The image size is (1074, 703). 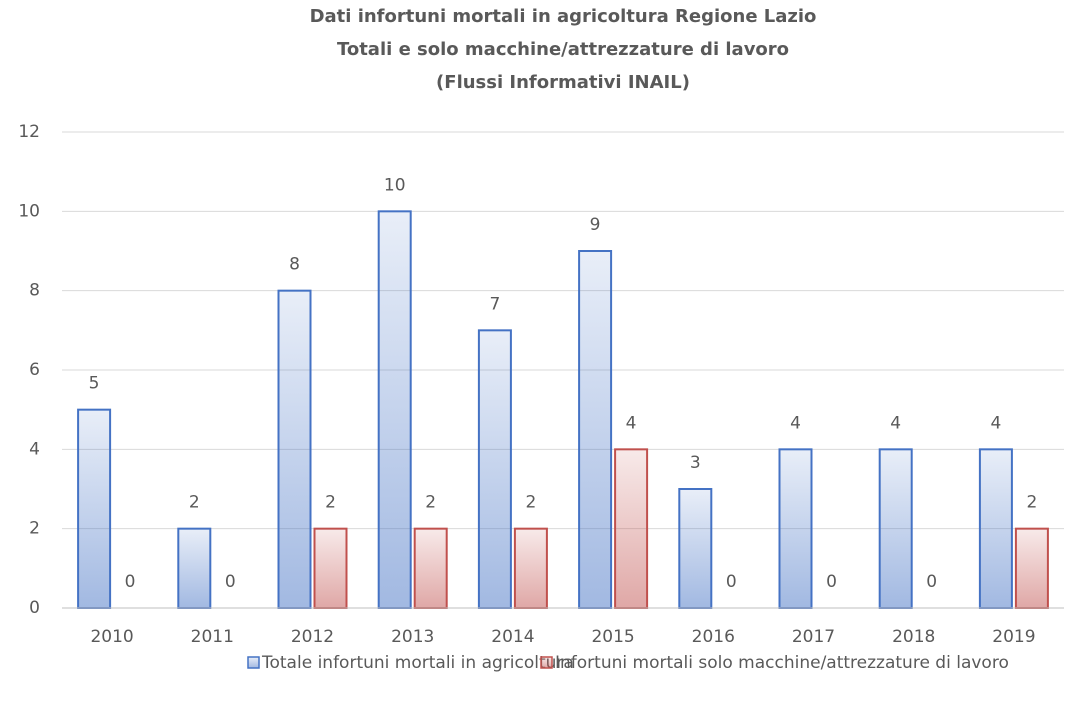 What do you see at coordinates (813, 637) in the screenshot?
I see `x-tick-label: 2017` at bounding box center [813, 637].